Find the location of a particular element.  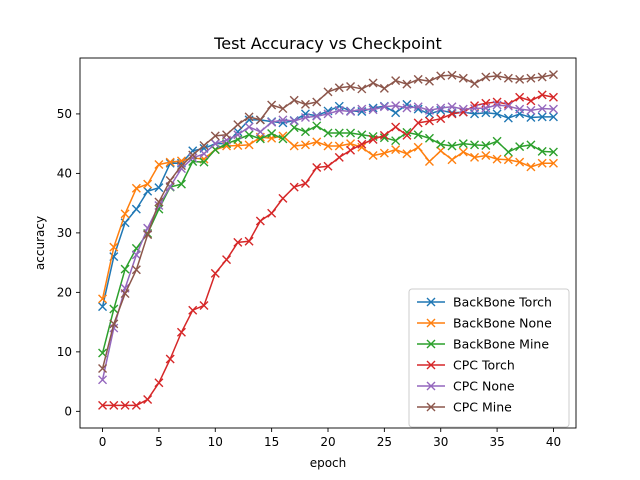

y-axis: 0 10 20 30 40 50 is located at coordinates (68, 262).